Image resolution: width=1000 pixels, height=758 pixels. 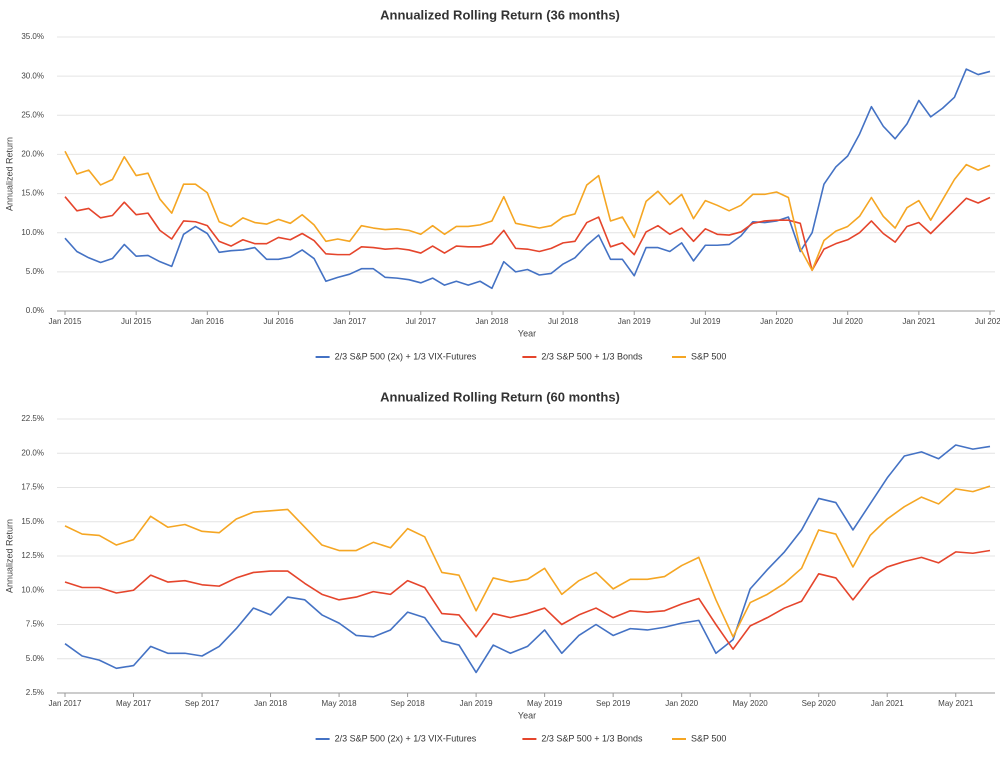 What do you see at coordinates (207, 321) in the screenshot?
I see `x-tick-label: Jan 2016` at bounding box center [207, 321].